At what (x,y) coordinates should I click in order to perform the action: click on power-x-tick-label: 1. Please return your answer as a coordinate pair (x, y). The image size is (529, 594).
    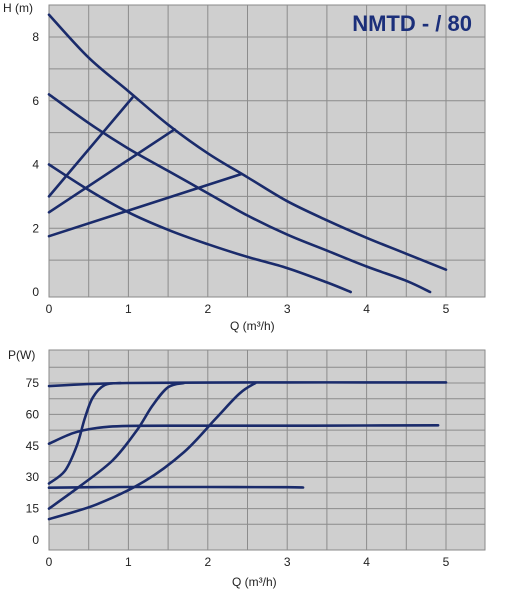
    Looking at the image, I should click on (128, 562).